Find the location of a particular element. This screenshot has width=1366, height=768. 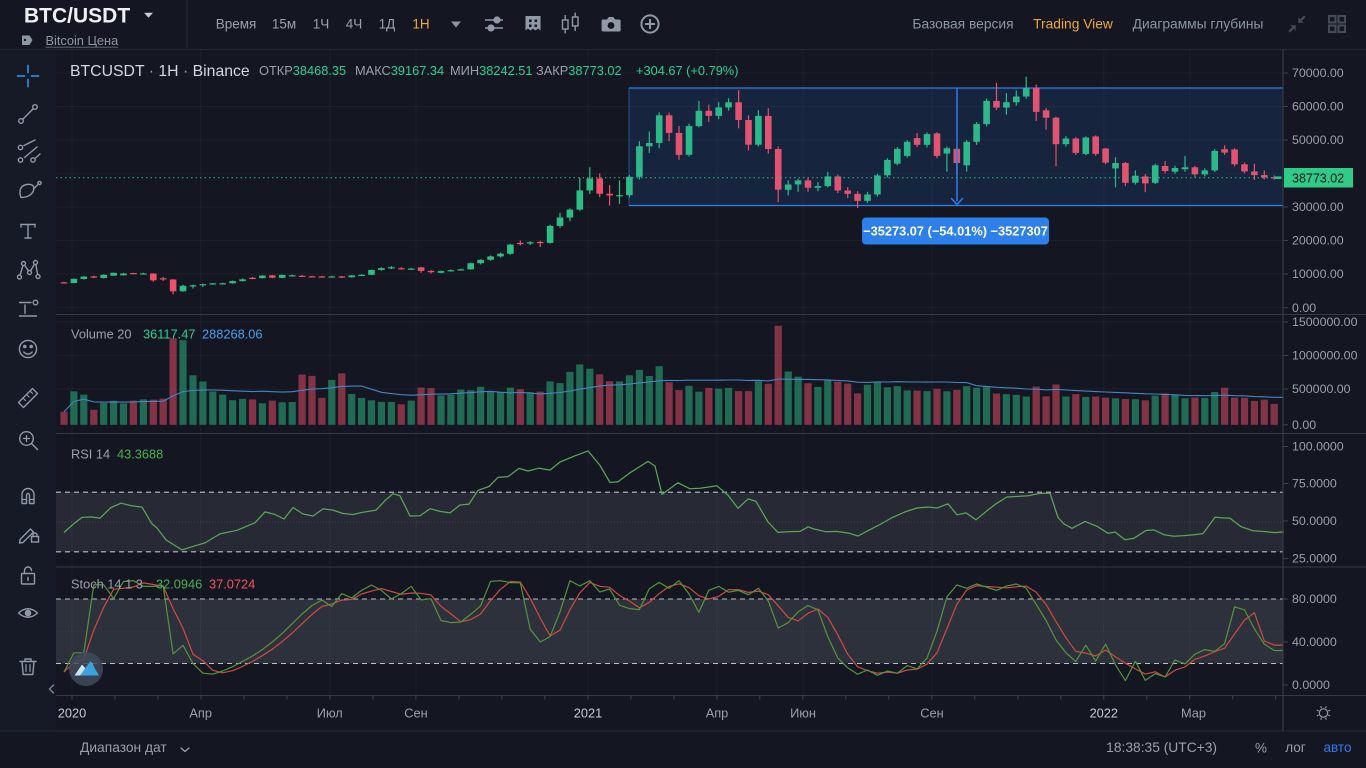

svg-text: 37.0724 is located at coordinates (232, 584).